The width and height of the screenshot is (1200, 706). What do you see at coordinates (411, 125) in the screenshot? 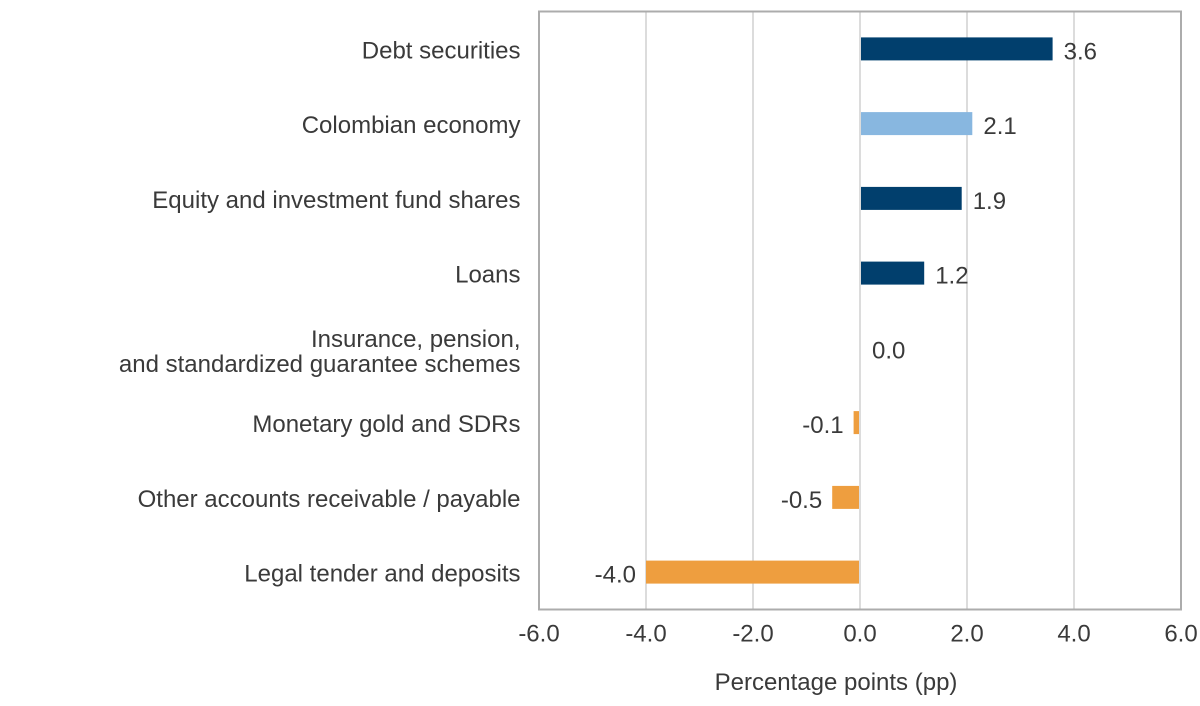
I see `svg-text: Colombian economy` at bounding box center [411, 125].